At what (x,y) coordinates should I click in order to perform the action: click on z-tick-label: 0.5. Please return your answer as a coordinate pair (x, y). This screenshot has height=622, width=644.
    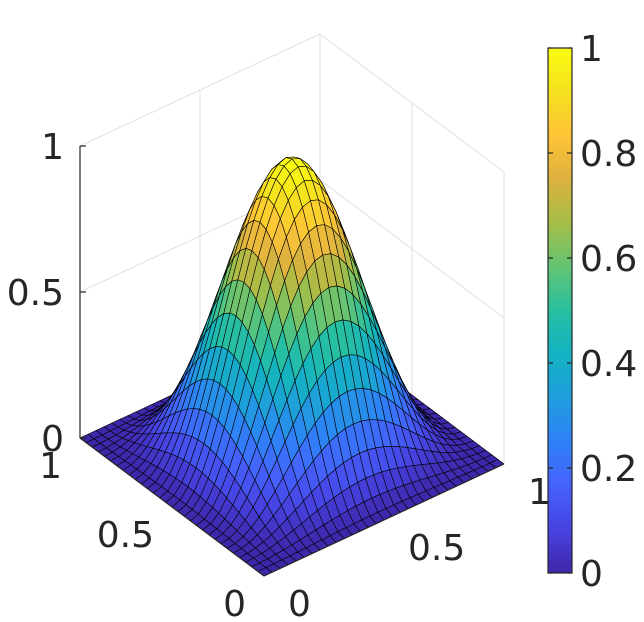
    Looking at the image, I should click on (35, 293).